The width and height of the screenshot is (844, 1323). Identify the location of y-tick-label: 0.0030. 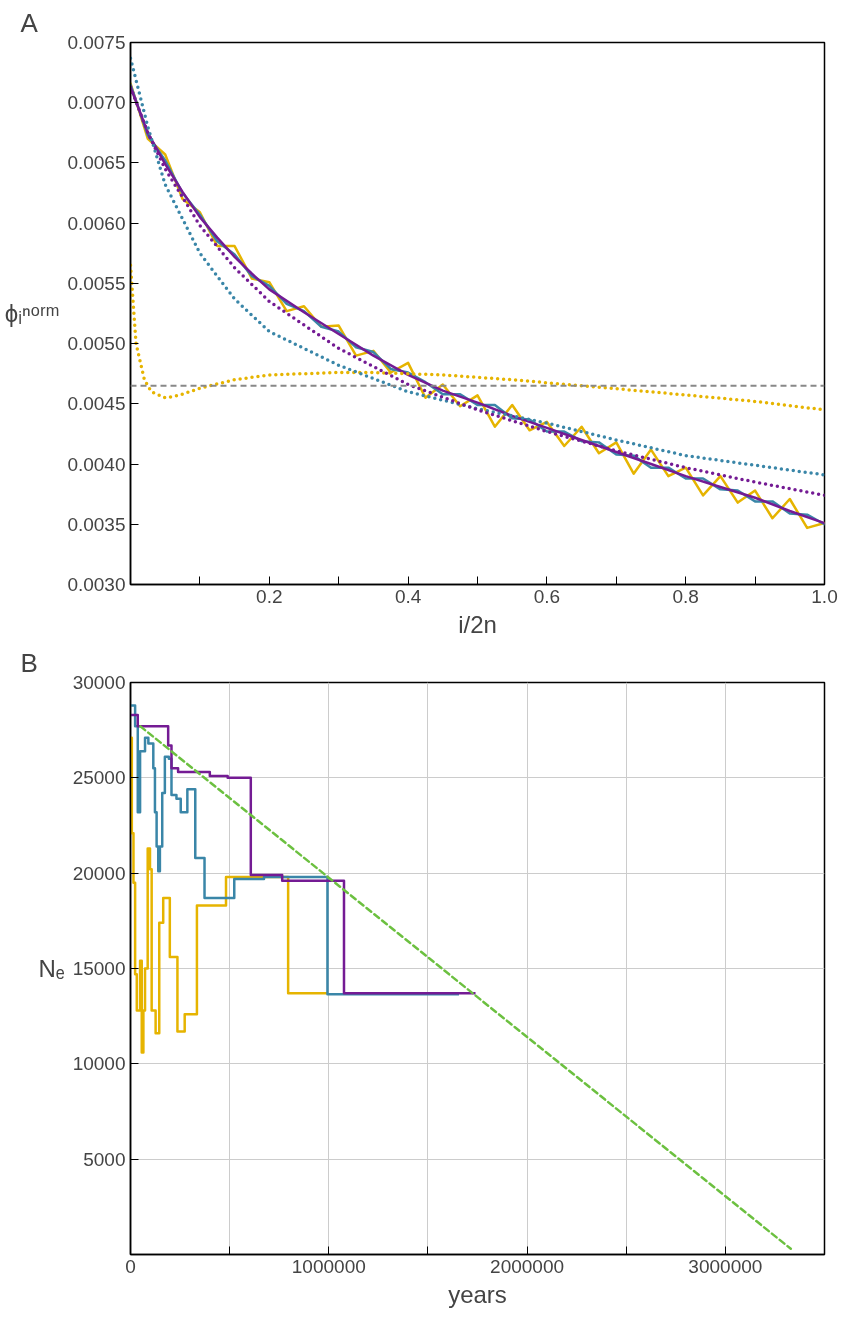
(96, 584).